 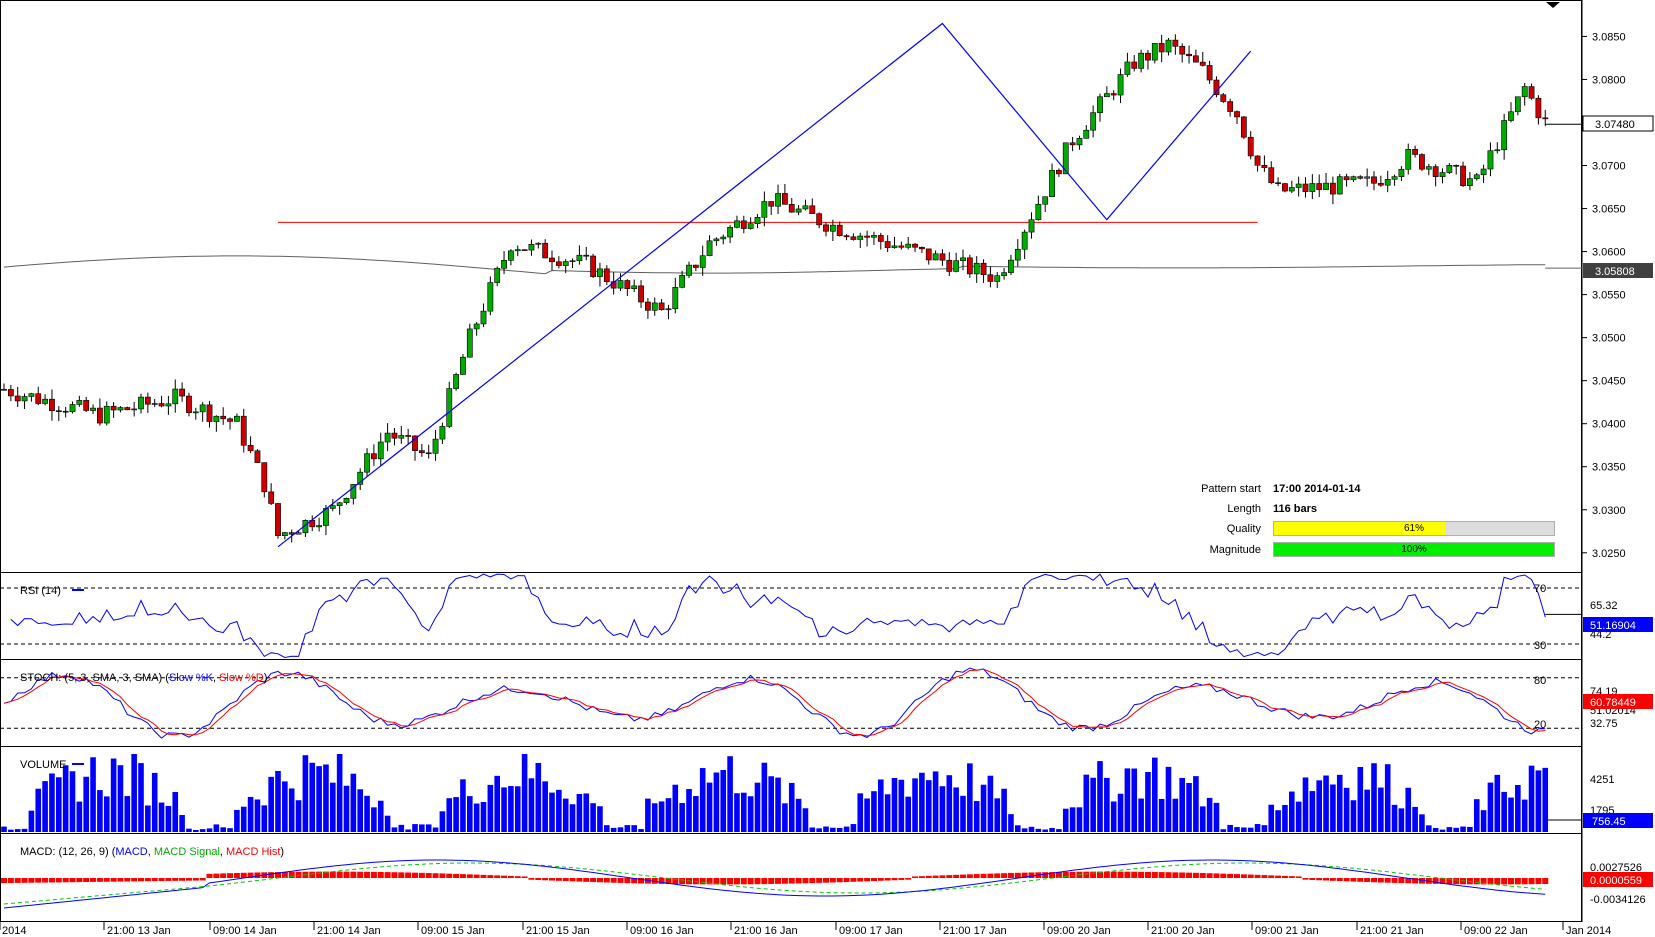 I want to click on time-tick-label-9: 21:00 17 Jan, so click(x=975, y=931).